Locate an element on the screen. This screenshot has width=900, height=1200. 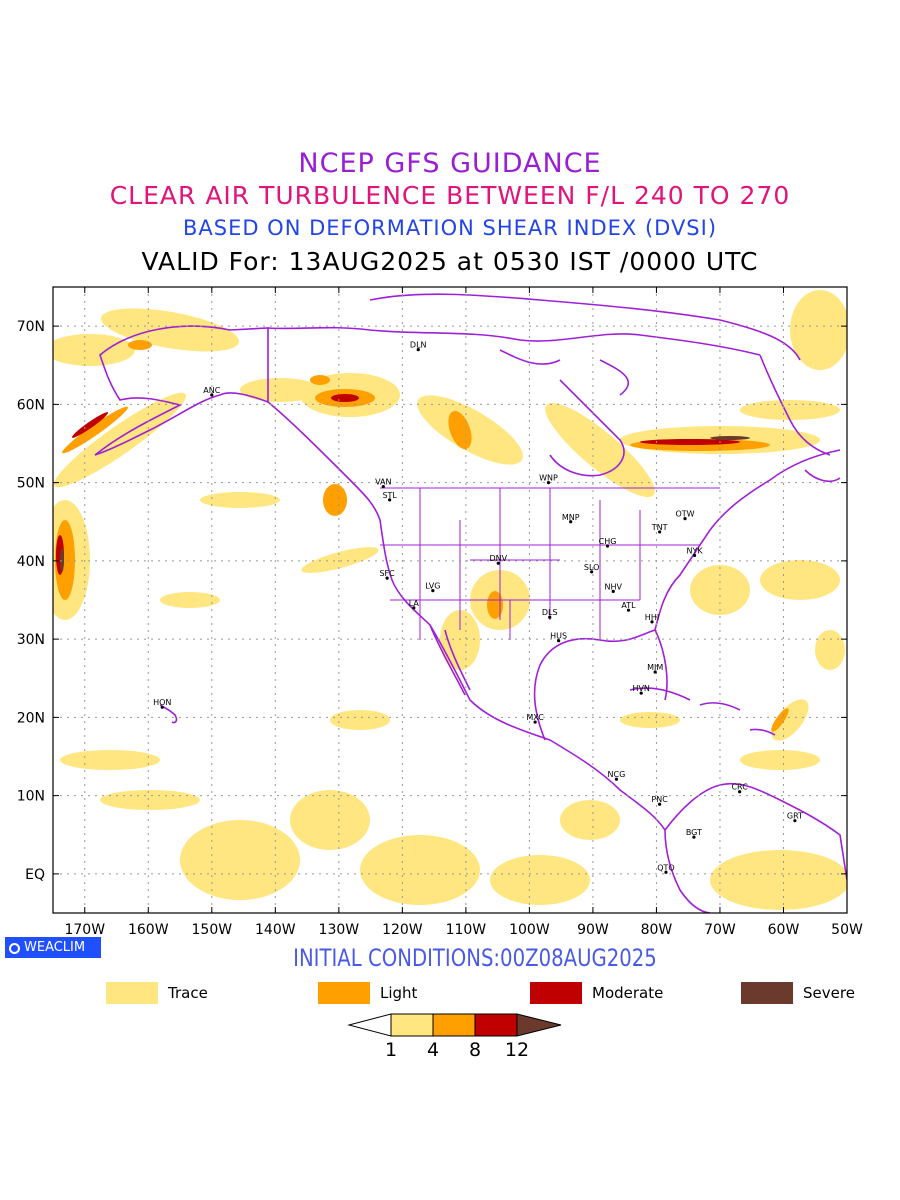
lon-tick-label: 50W is located at coordinates (847, 930).